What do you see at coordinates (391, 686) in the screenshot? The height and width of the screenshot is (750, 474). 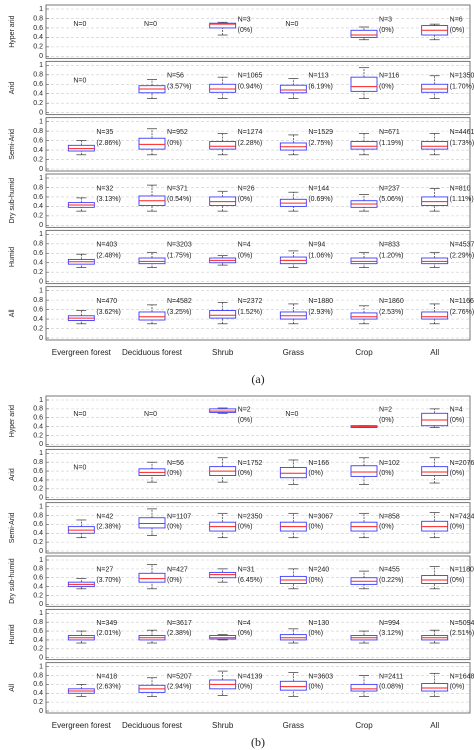 I see `percent-label: (0.08%)` at bounding box center [391, 686].